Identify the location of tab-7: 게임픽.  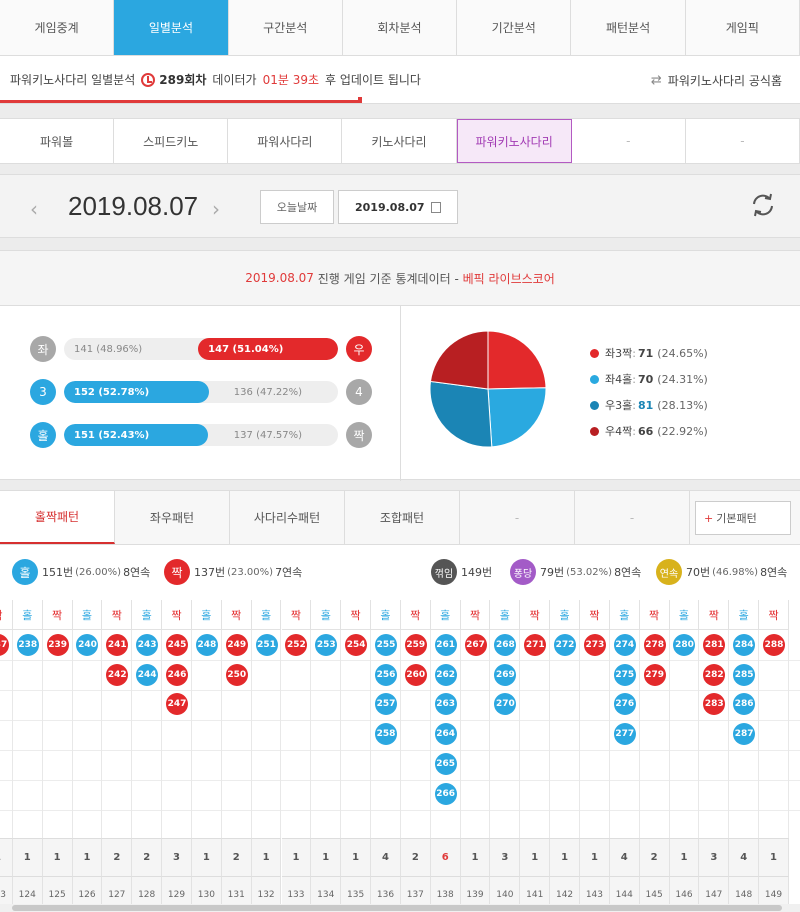
(742, 27).